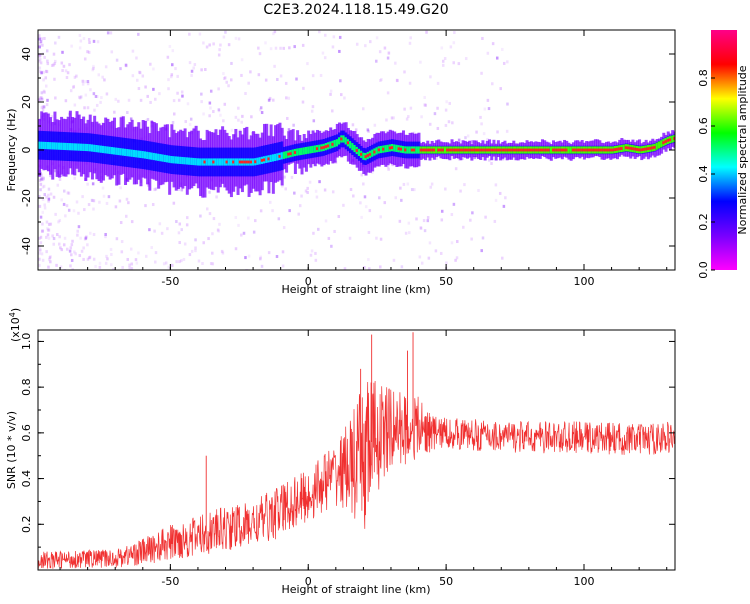 Image resolution: width=750 pixels, height=604 pixels. I want to click on y-tick-label: -40, so click(26, 246).